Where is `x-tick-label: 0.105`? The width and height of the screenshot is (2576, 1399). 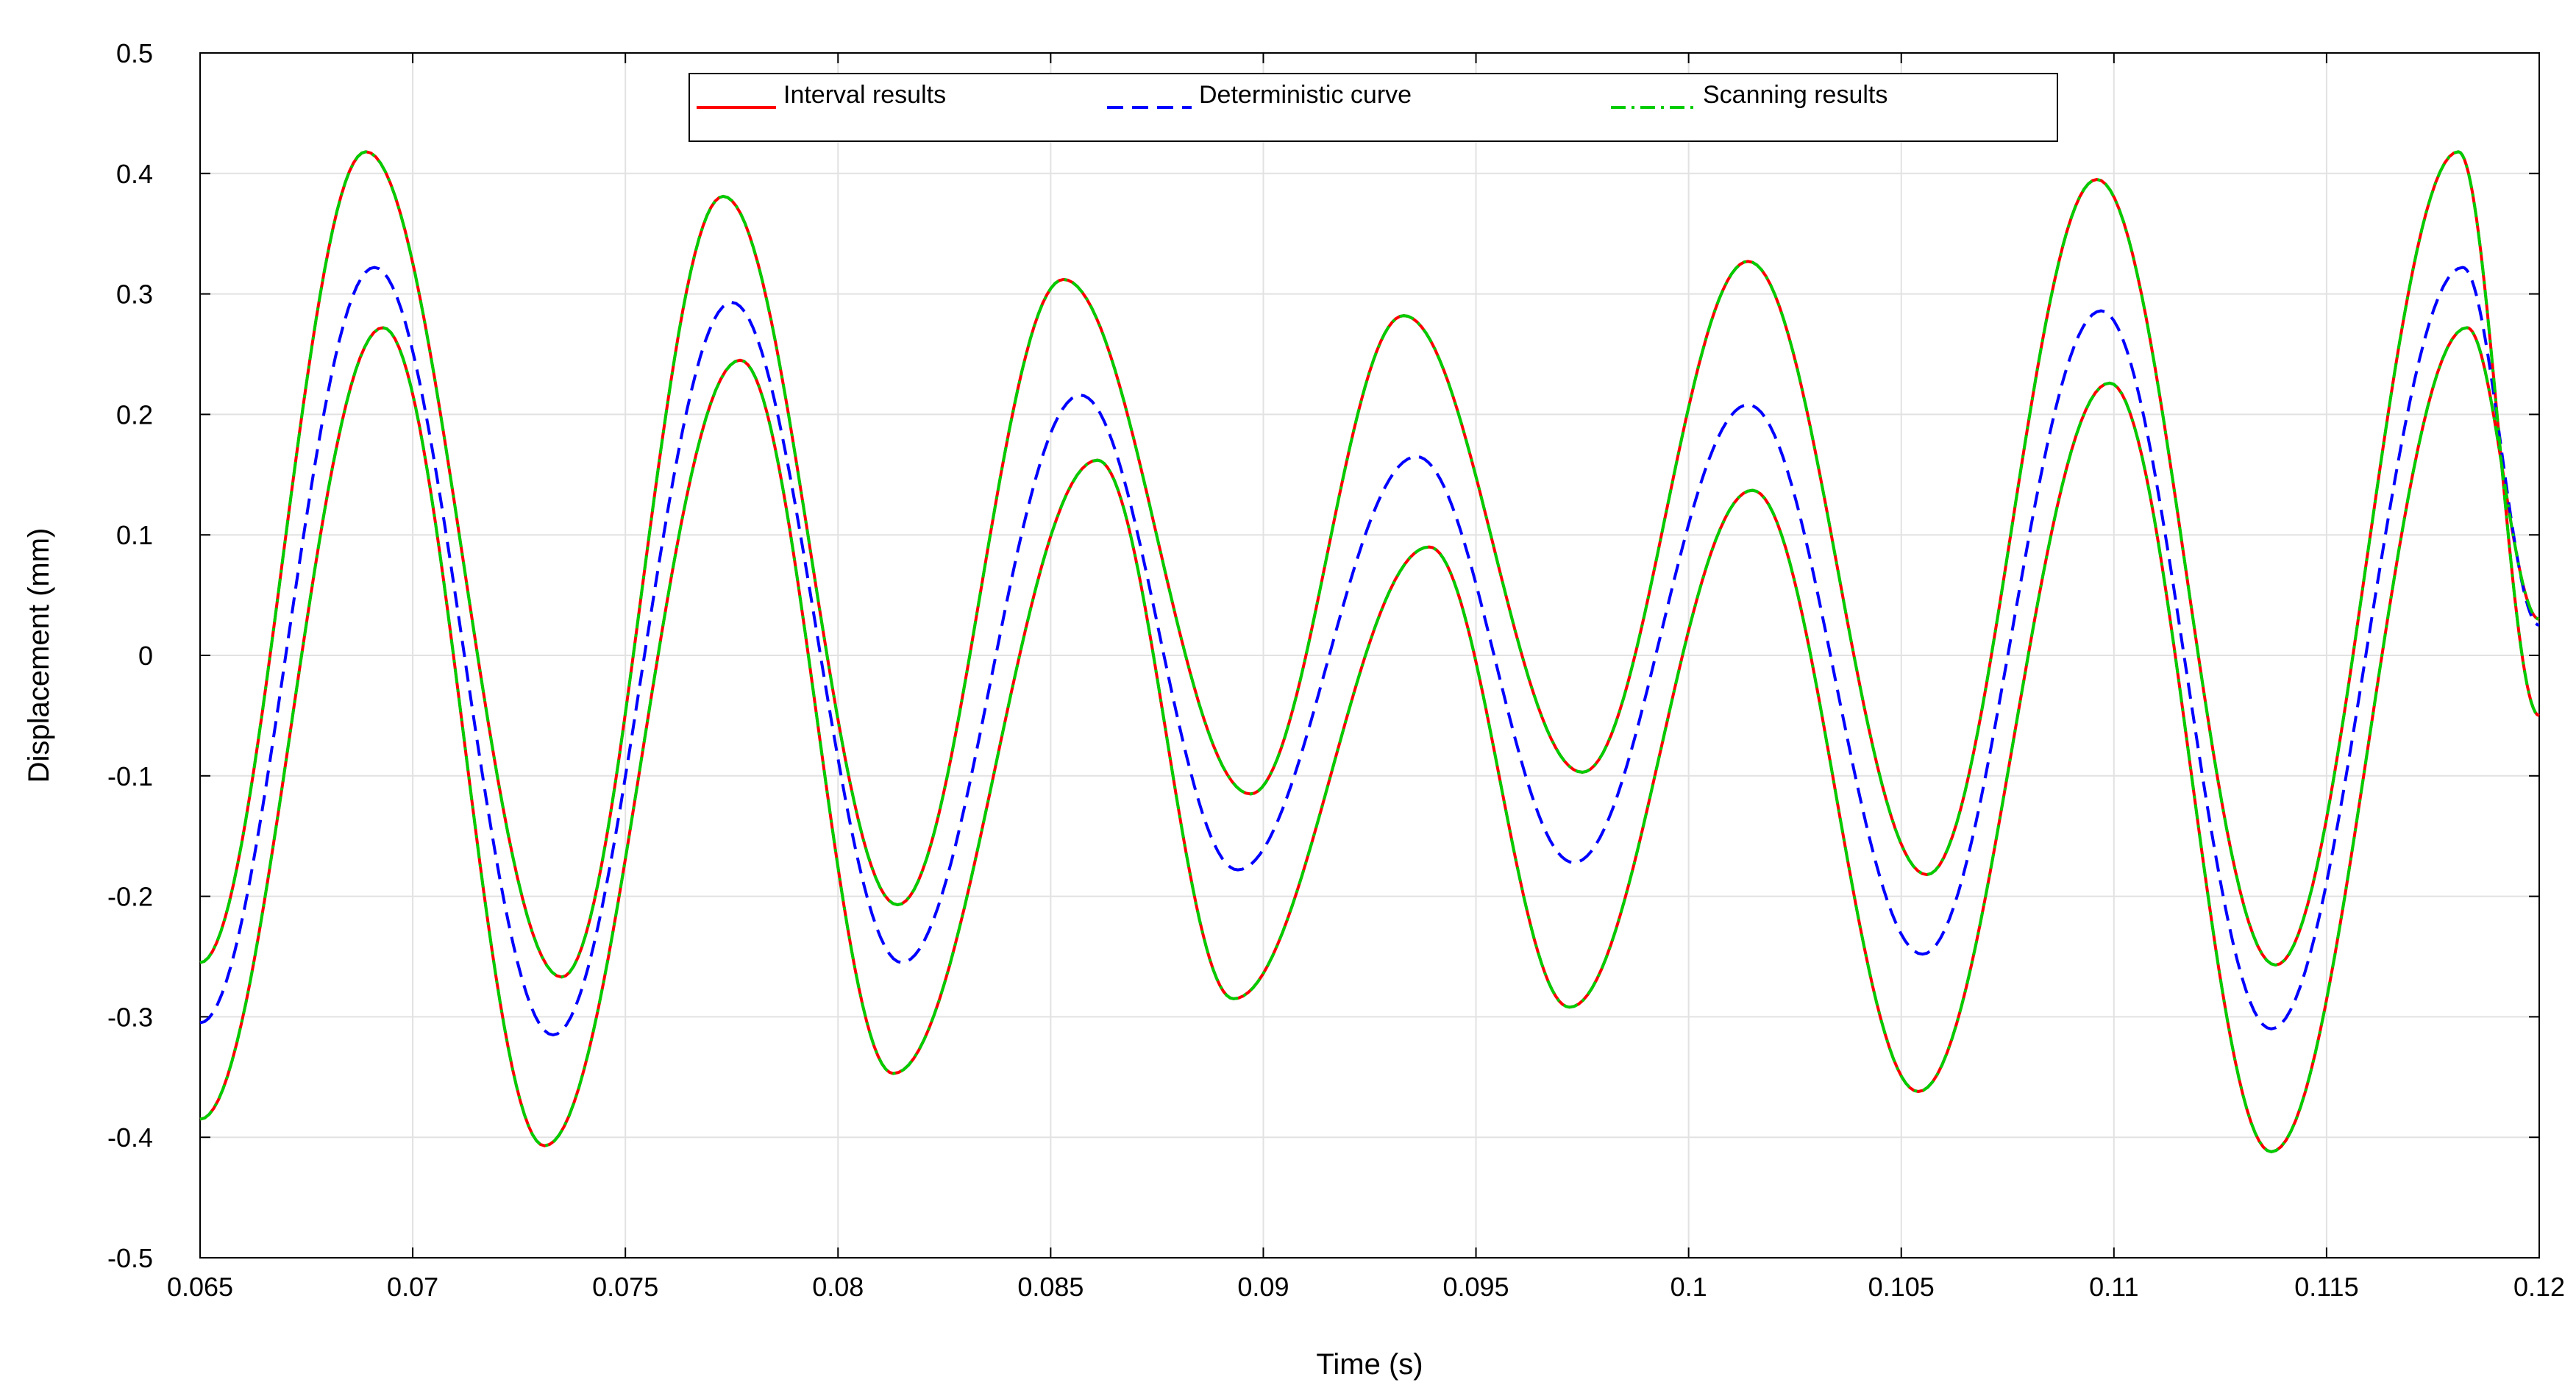 x-tick-label: 0.105 is located at coordinates (1901, 1287).